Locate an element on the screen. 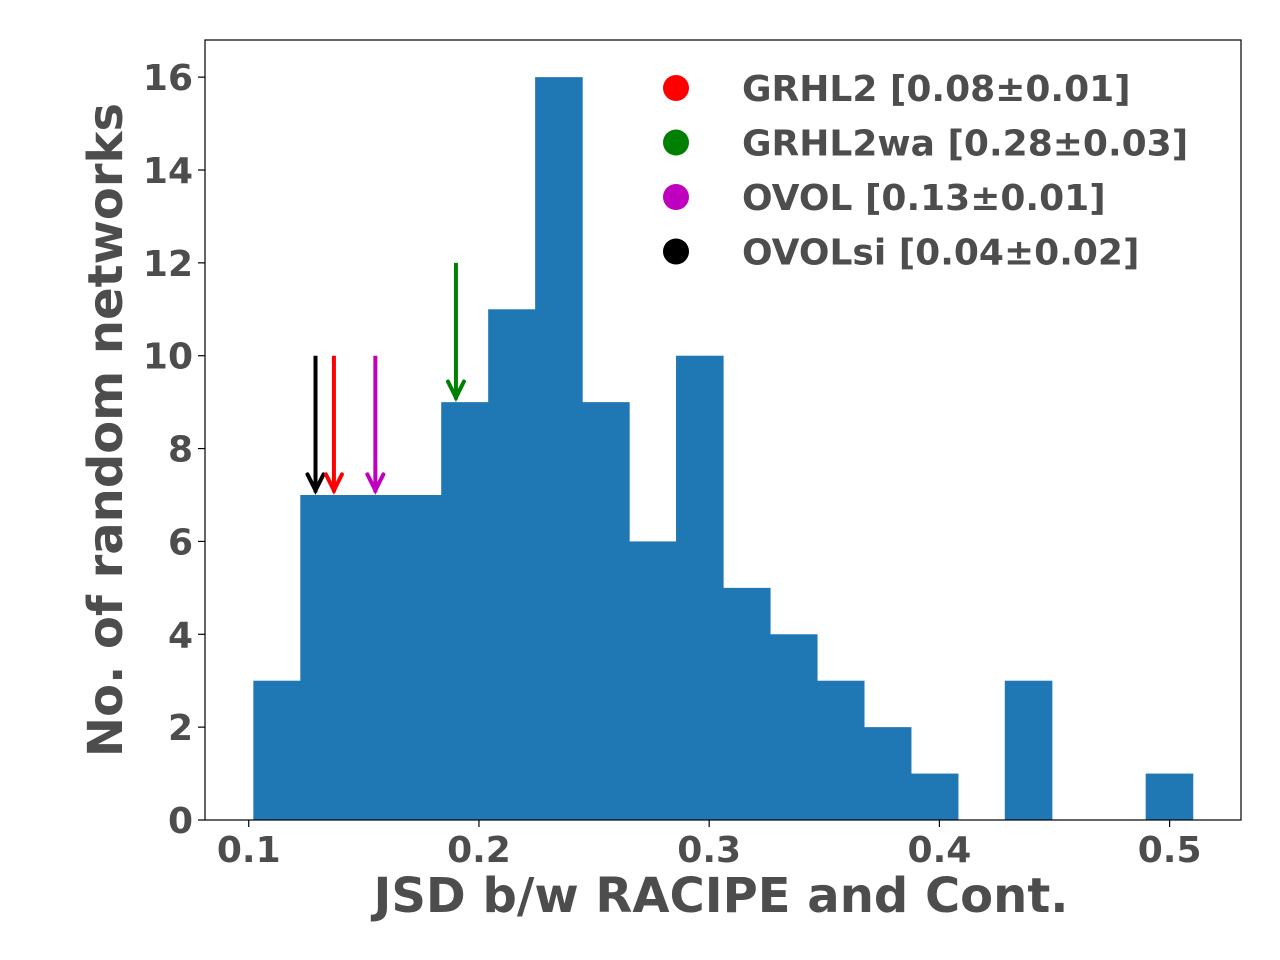  y-tick-label: 10 is located at coordinates (168, 357).